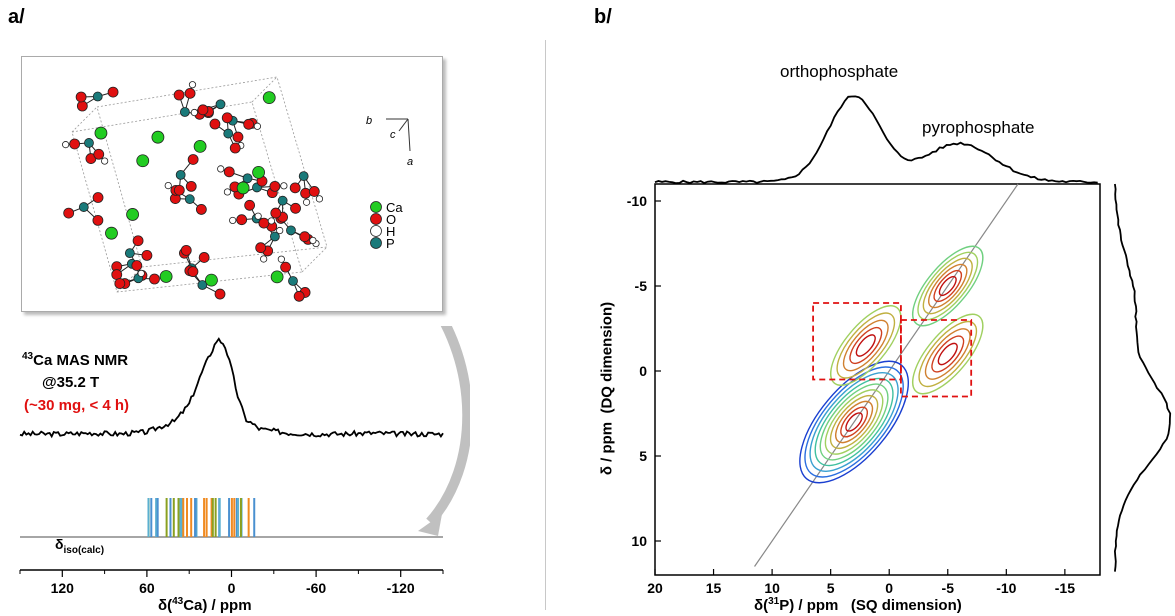  What do you see at coordinates (714, 588) in the screenshot?
I see `panel-b-x-tick-label: 15` at bounding box center [714, 588].